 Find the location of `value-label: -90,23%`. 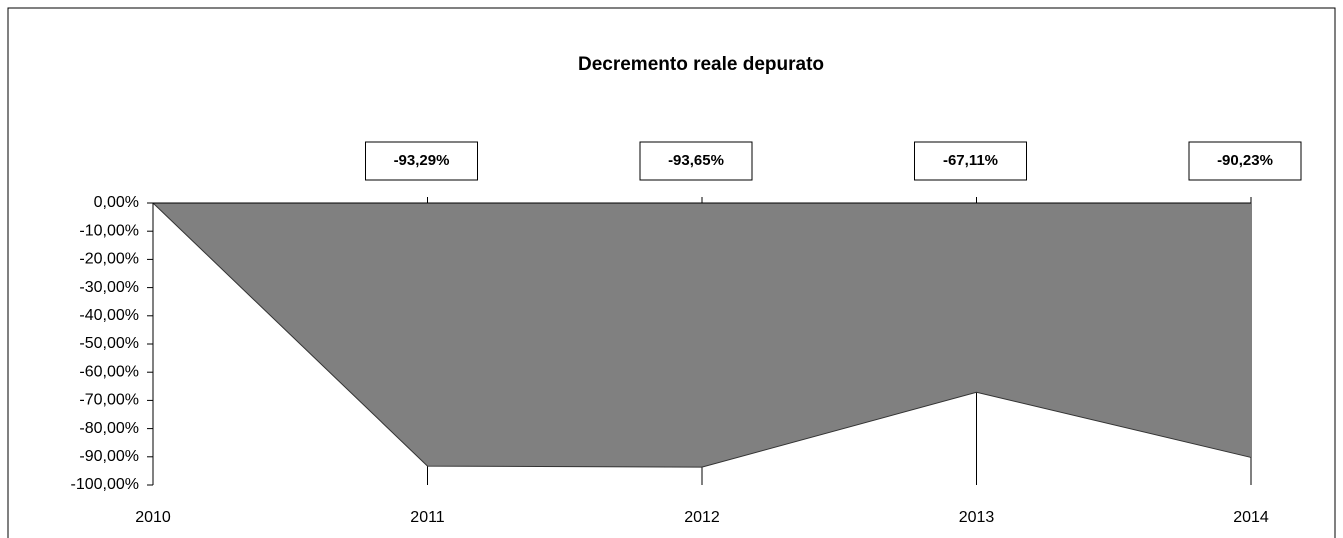

value-label: -90,23% is located at coordinates (1245, 160).